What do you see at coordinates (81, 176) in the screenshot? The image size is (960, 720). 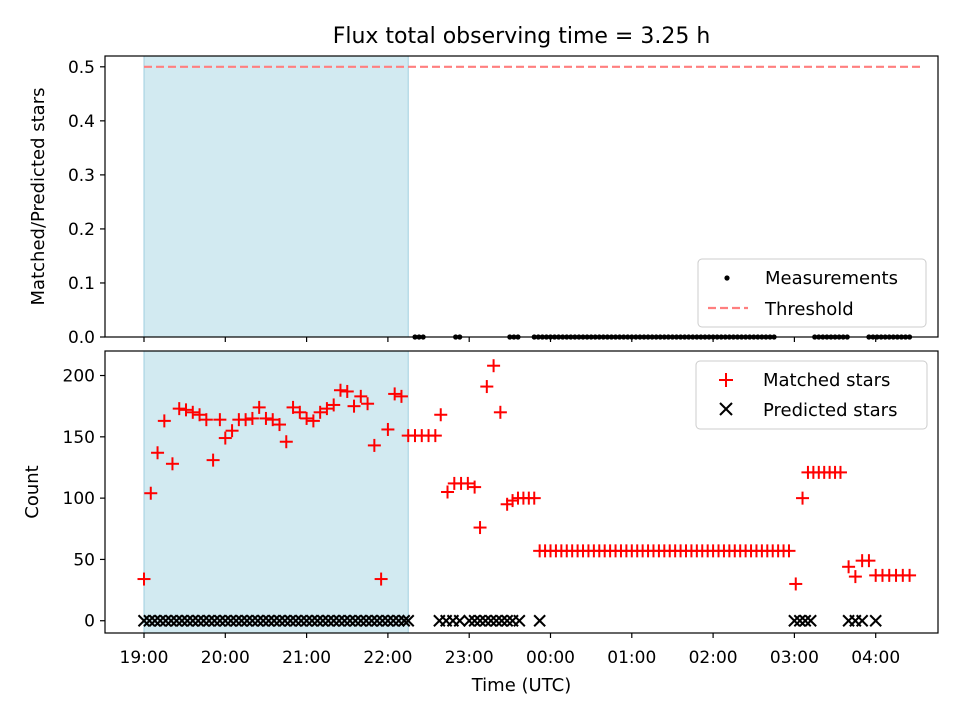 I see `y-tick-label: 0.3` at bounding box center [81, 176].